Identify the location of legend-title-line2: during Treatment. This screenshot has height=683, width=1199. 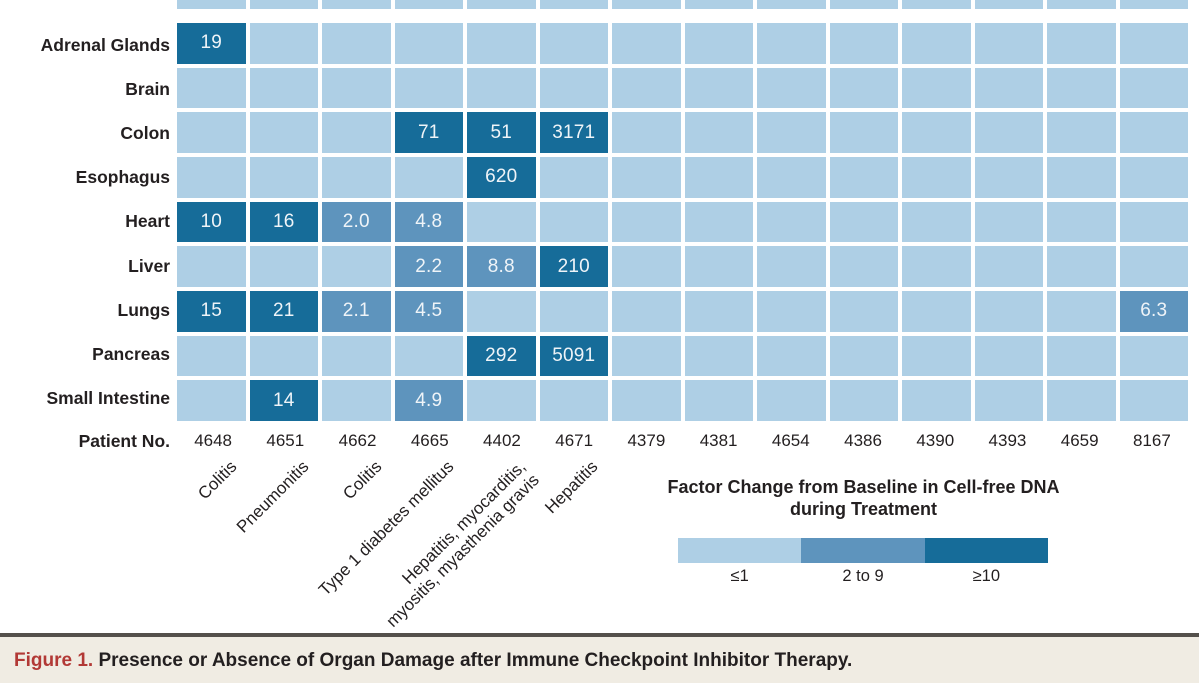
(863, 509).